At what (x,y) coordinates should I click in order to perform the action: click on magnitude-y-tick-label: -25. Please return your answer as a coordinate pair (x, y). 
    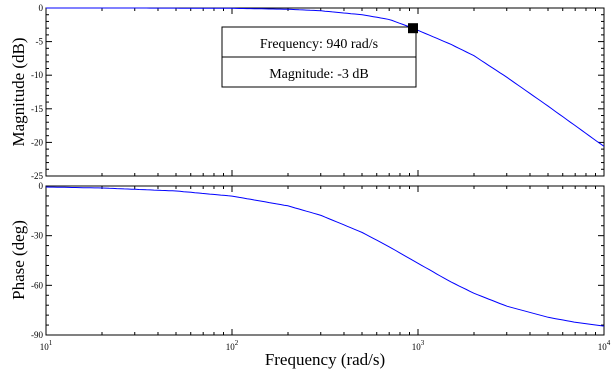
    Looking at the image, I should click on (37, 176).